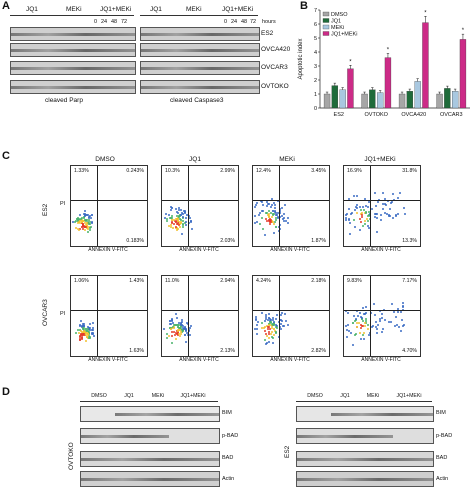  What do you see at coordinates (326, 14) in the screenshot?
I see `legend-swatch` at bounding box center [326, 14].